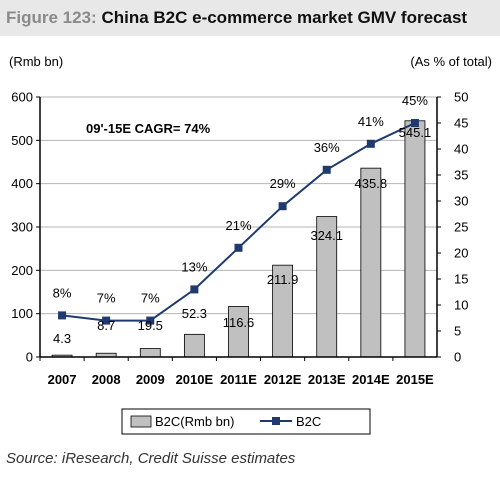  Describe the element at coordinates (29, 357) in the screenshot. I see `left-tick-label: 0` at that location.